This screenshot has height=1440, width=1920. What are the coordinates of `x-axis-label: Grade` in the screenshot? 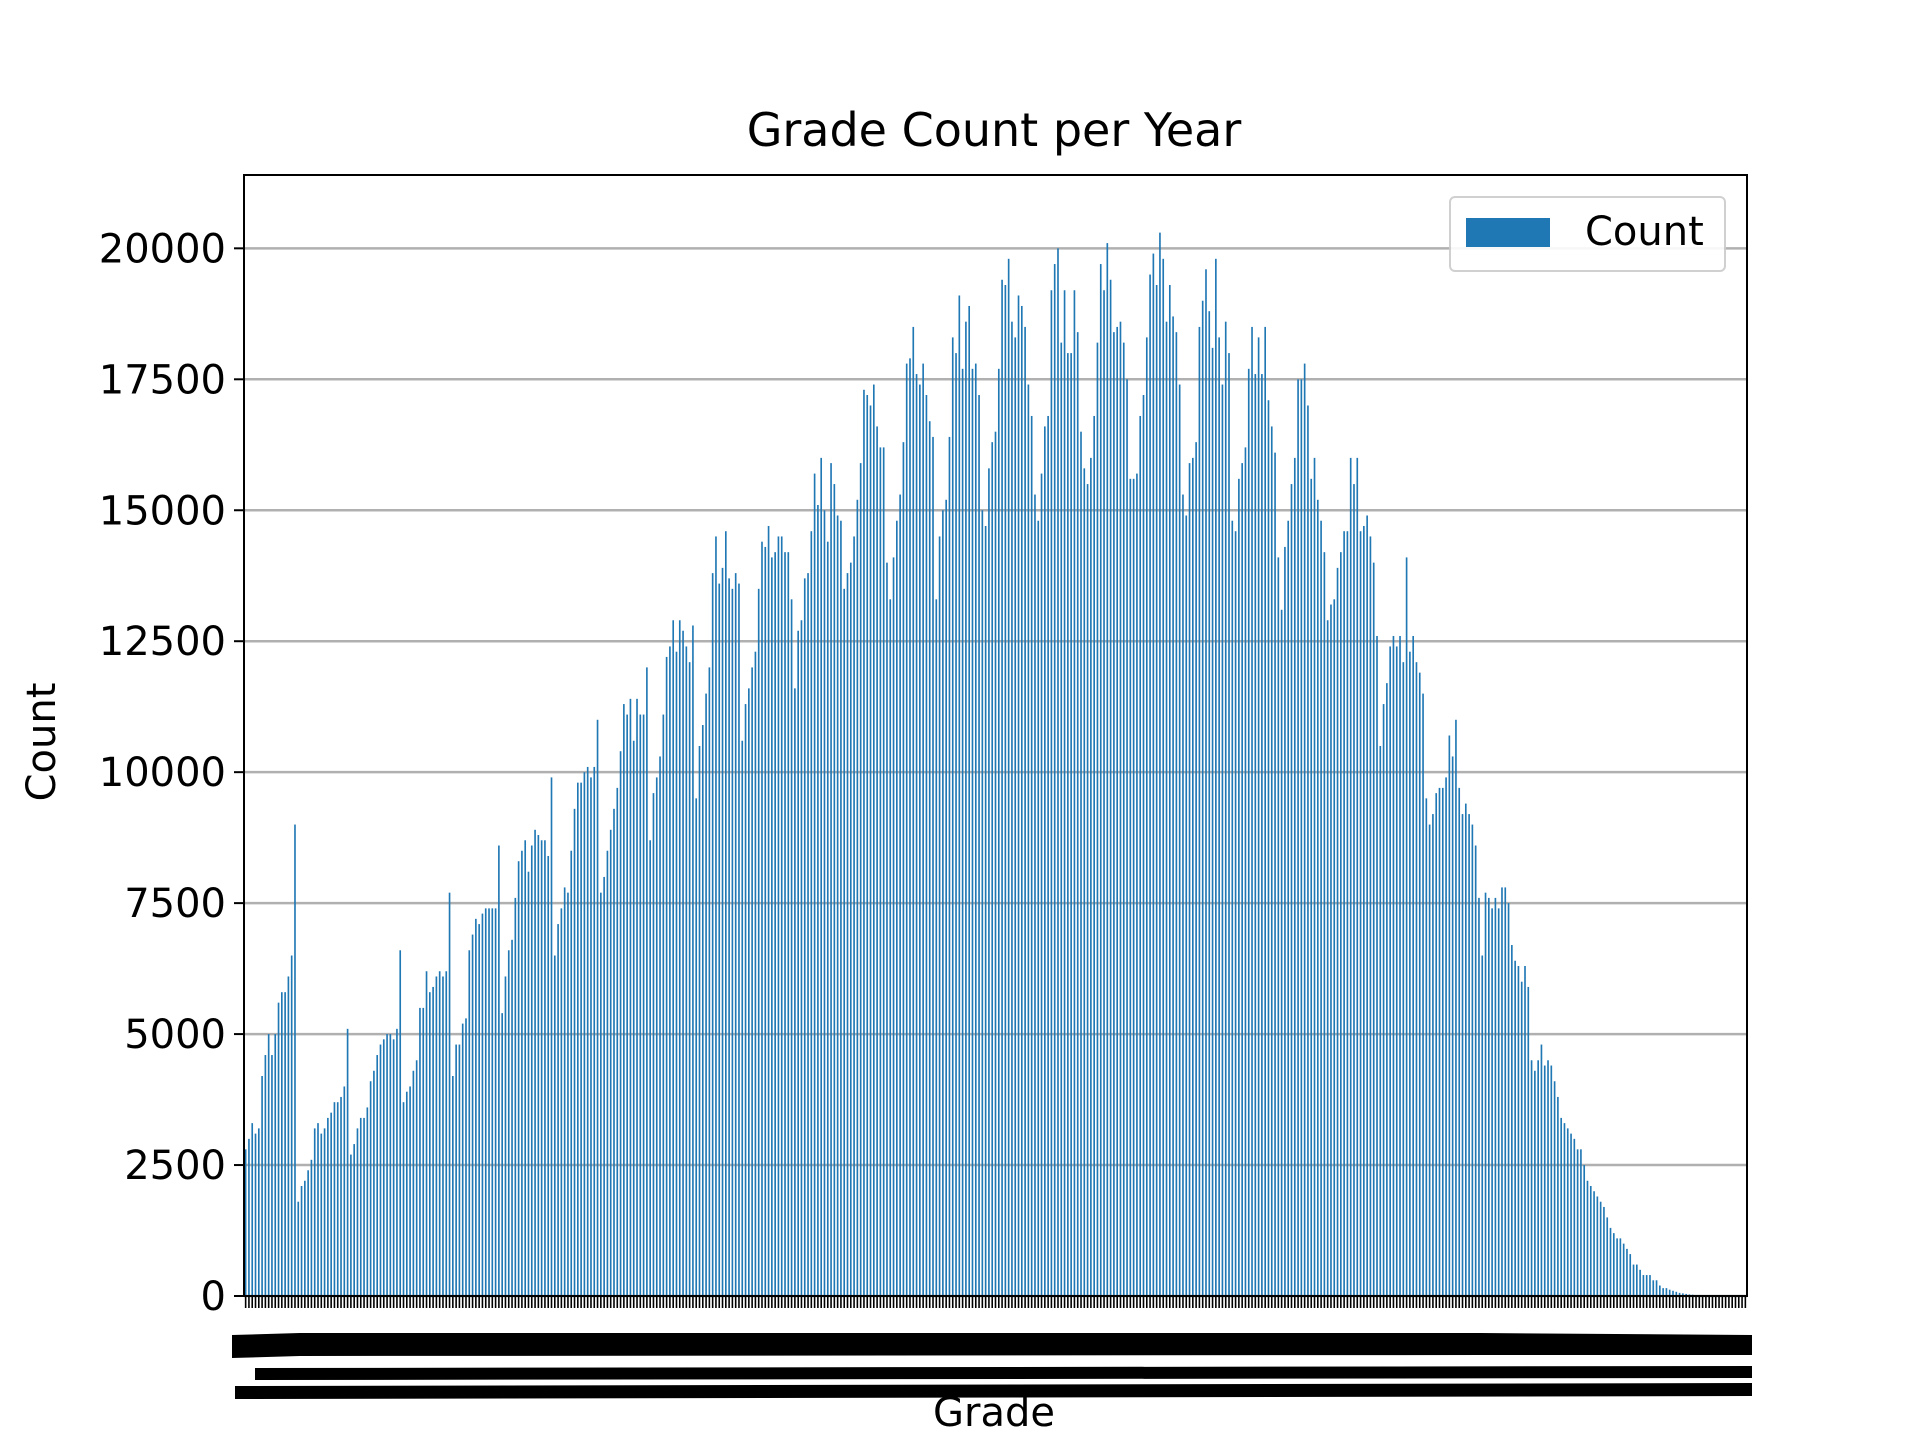 It's located at (994, 1413).